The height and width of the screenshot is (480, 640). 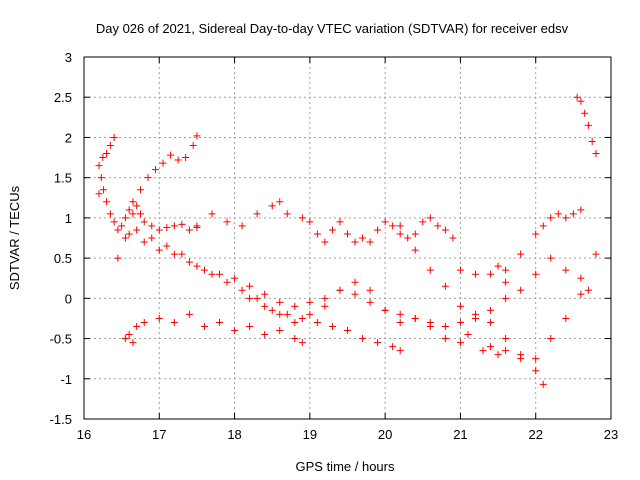 What do you see at coordinates (345, 466) in the screenshot?
I see `x-axis-label: GPS time / hours` at bounding box center [345, 466].